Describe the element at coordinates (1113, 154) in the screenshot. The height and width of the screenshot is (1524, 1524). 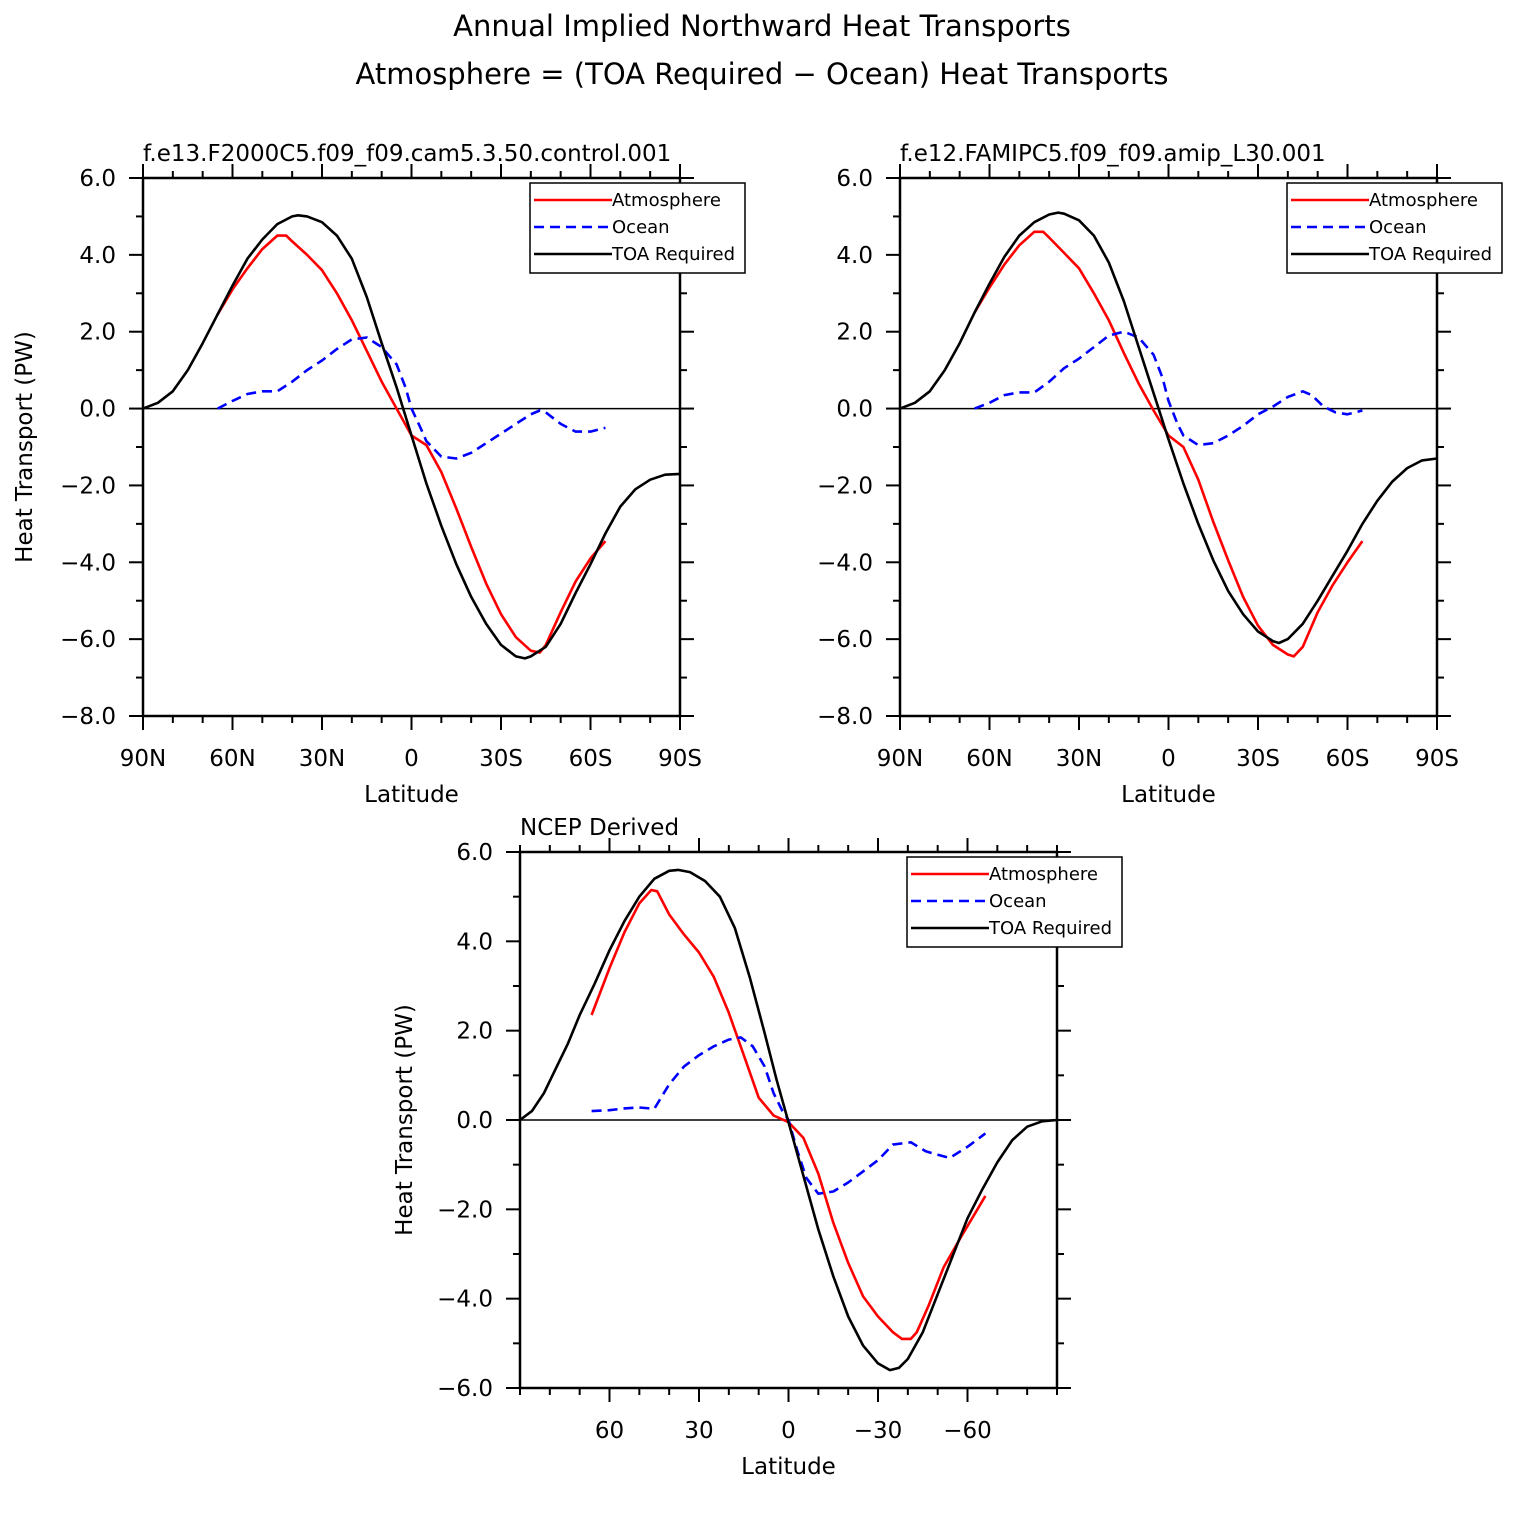
I see `panel-title: f.e12.FAMIPC5.f09_f09.amip_L30.001` at that location.